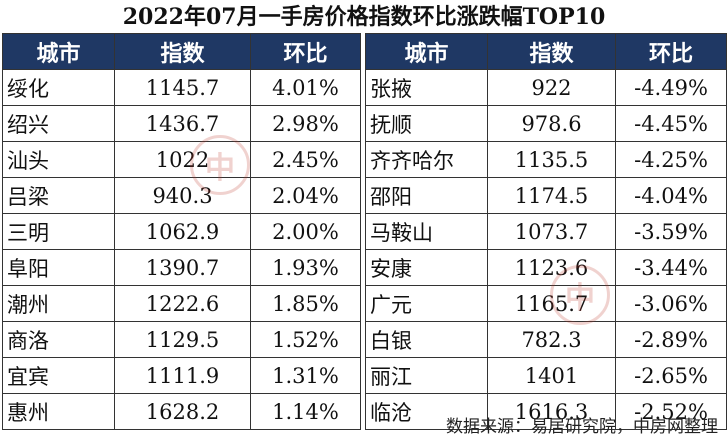 The image size is (728, 441). Describe the element at coordinates (58, 159) in the screenshot. I see `city-cell: 汕头` at that location.